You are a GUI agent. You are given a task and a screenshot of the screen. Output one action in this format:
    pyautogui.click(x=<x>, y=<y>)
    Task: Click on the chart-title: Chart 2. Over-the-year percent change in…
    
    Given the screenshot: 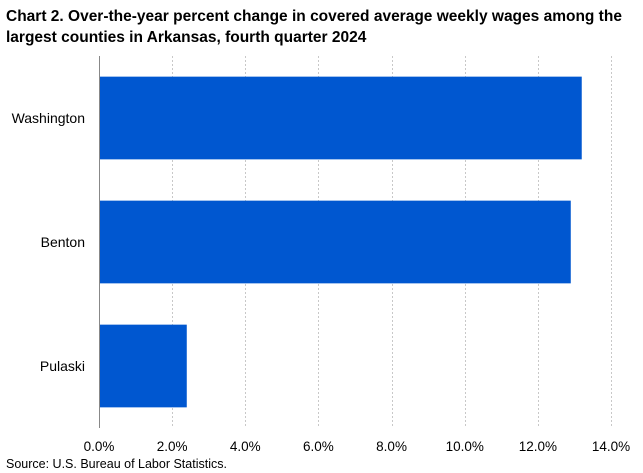 What is the action you would take?
    pyautogui.click(x=314, y=27)
    